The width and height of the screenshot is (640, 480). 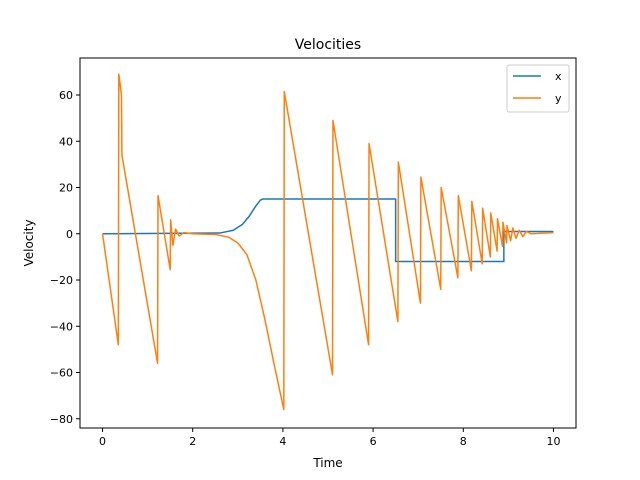 What do you see at coordinates (102, 441) in the screenshot?
I see `x-tick-label: 0` at bounding box center [102, 441].